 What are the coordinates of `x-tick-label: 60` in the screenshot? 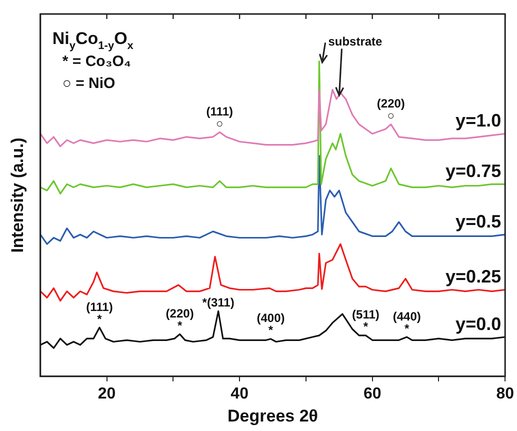 It's located at (372, 393).